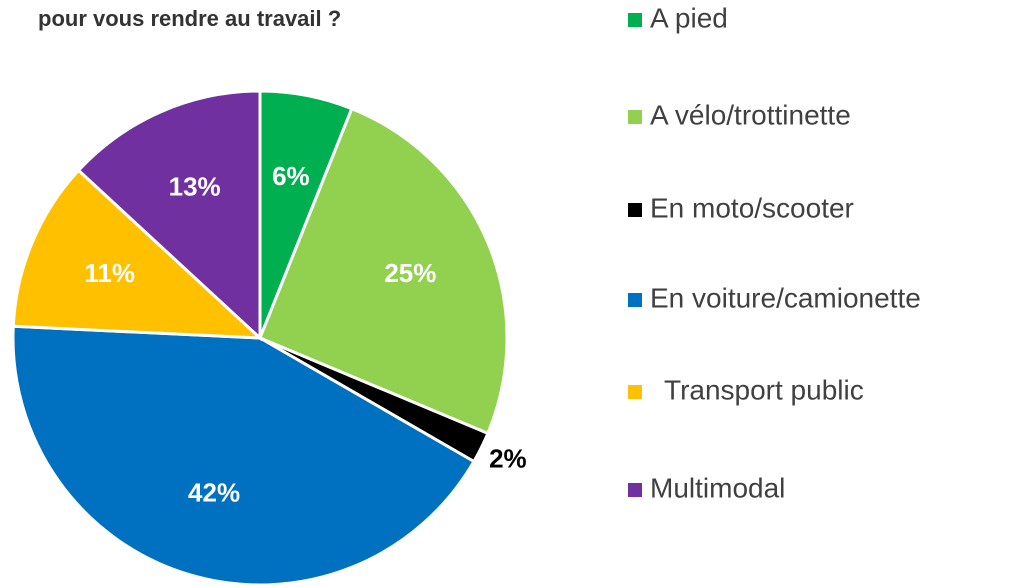 This screenshot has width=1030, height=587. I want to click on legend-label: Multimodal, so click(717, 487).